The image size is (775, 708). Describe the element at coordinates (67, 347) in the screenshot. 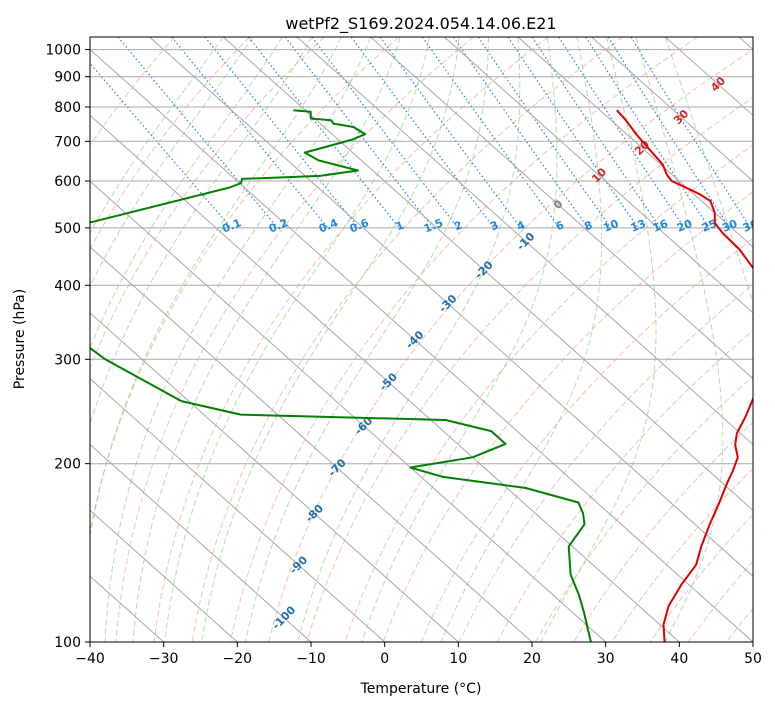

I see `y-axis: 100 200 300 400 500 600 700 800 900 1000` at that location.